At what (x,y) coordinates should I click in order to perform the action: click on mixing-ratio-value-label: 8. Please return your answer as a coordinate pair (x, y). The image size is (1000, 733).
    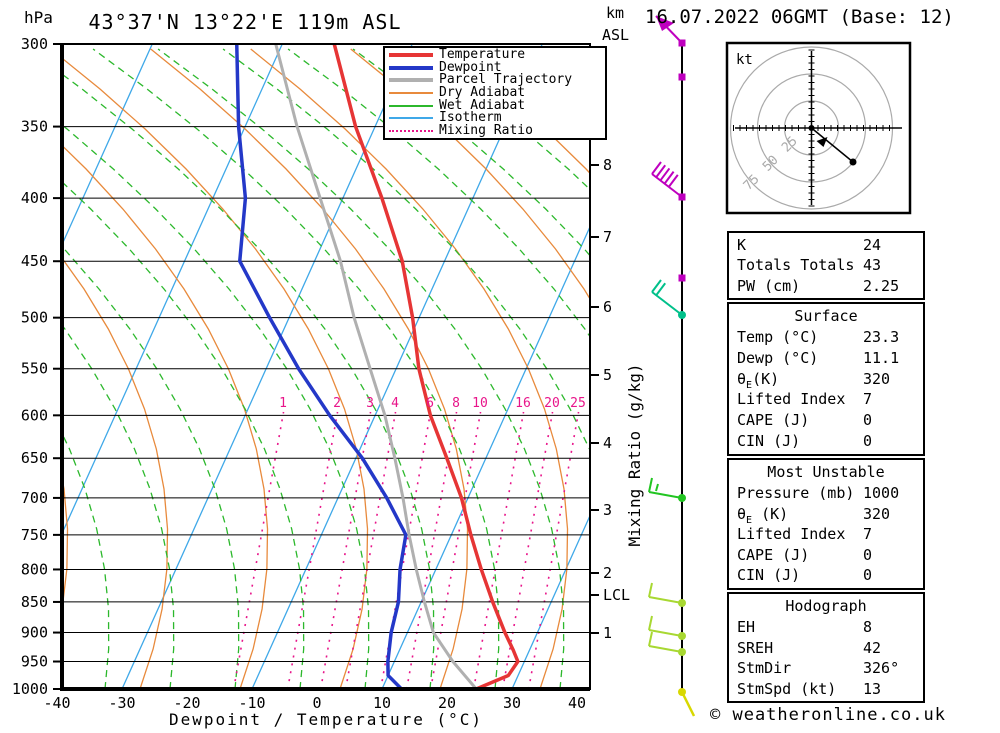
    Looking at the image, I should click on (456, 403).